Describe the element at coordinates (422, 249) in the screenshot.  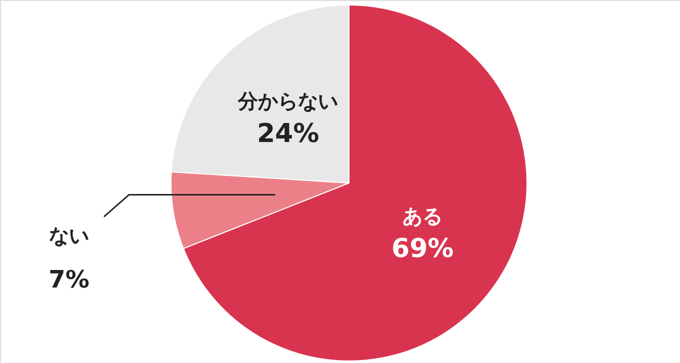
I see `data-label: 69%` at that location.